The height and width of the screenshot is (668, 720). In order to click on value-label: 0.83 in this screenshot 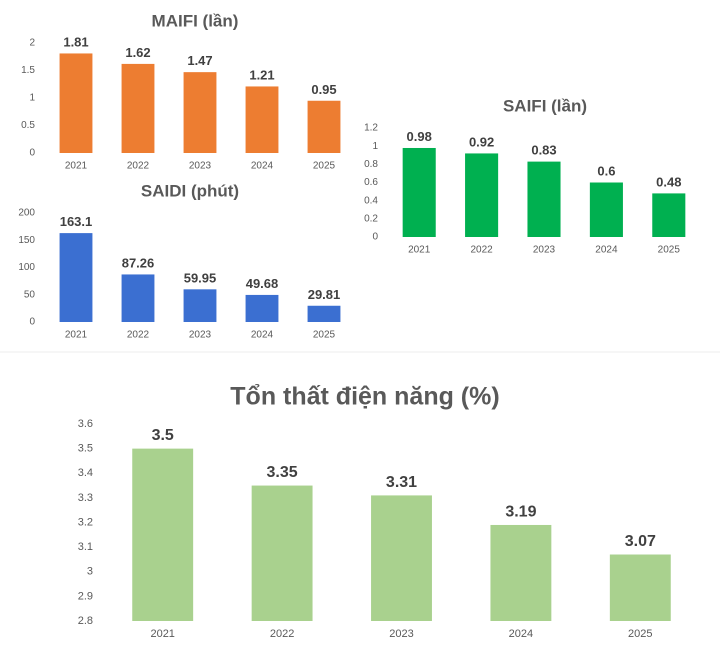, I will do `click(543, 150)`.